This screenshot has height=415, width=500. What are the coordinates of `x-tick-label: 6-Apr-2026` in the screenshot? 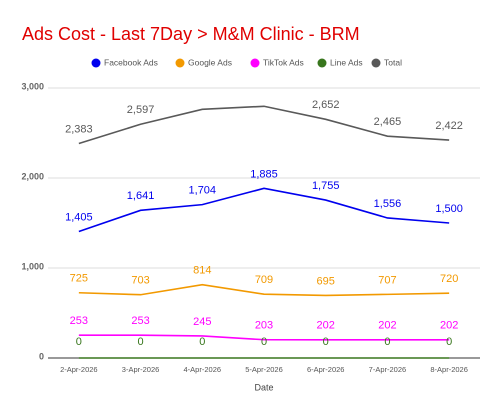 It's located at (326, 369).